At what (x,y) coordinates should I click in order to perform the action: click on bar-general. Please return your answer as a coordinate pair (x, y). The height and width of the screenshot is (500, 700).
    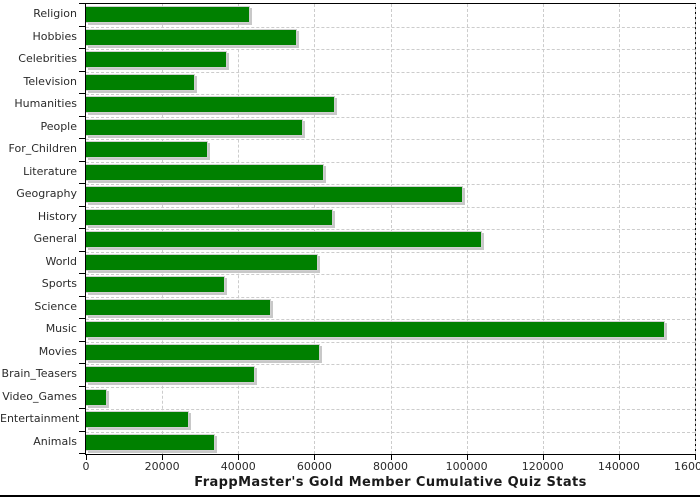
    Looking at the image, I should click on (284, 239).